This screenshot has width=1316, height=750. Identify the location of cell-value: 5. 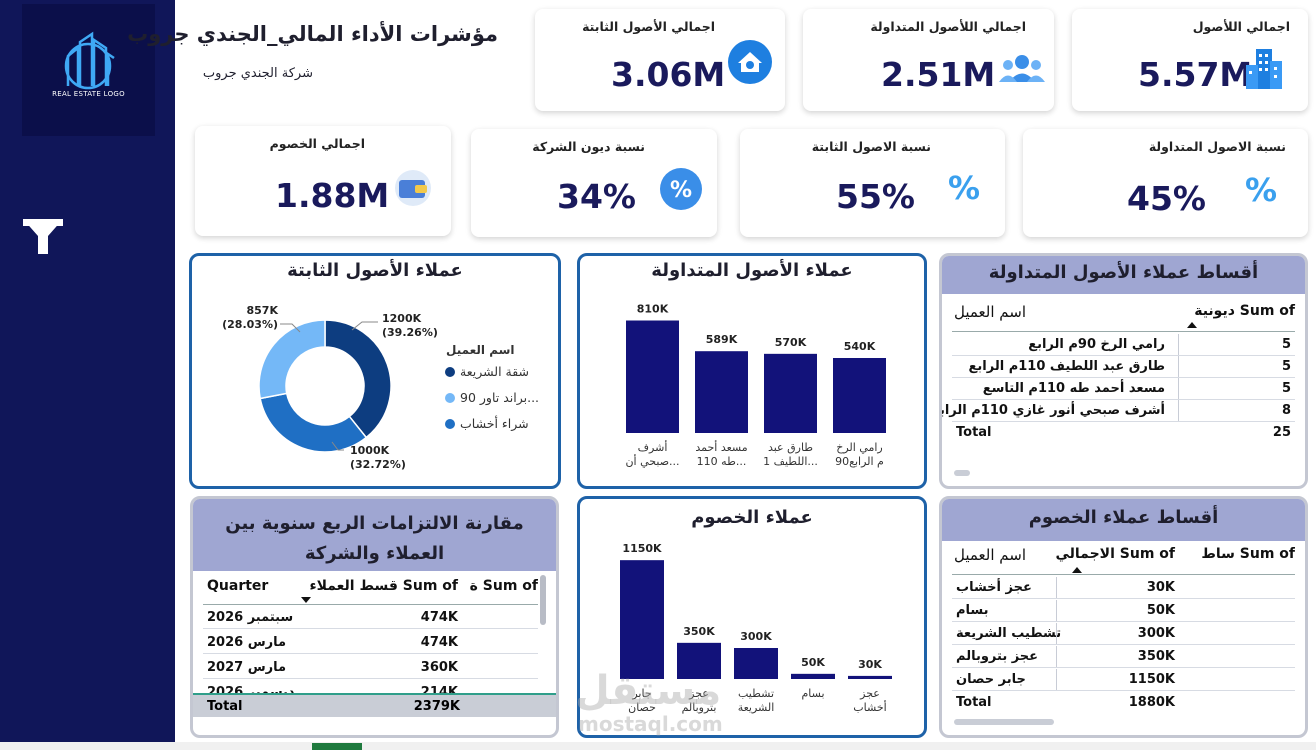
(1286, 366).